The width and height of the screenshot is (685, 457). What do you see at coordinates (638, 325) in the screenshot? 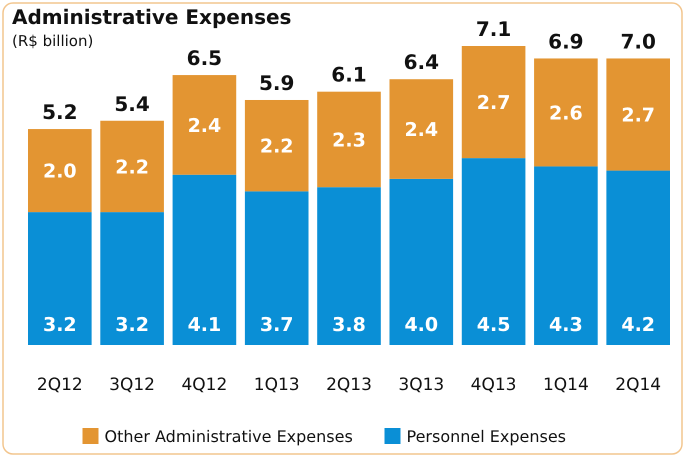
I see `data-label: 4.2` at bounding box center [638, 325].